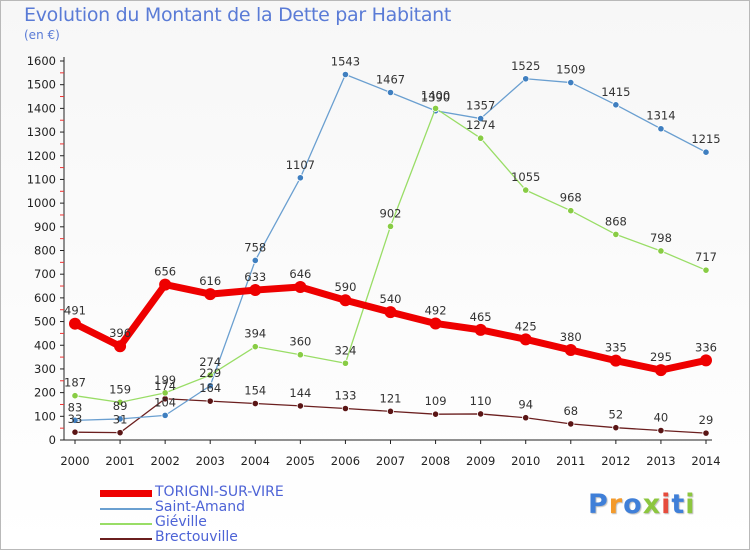 This screenshot has height=550, width=750. I want to click on y-tick-label: 0, so click(52, 440).